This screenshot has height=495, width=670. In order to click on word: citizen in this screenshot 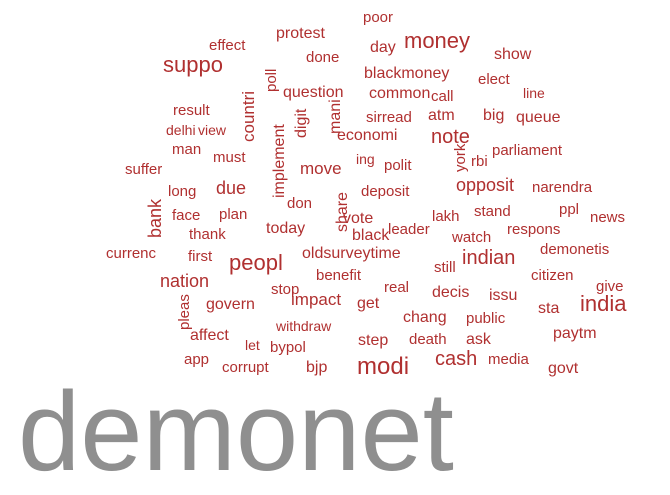, I will do `click(552, 275)`.